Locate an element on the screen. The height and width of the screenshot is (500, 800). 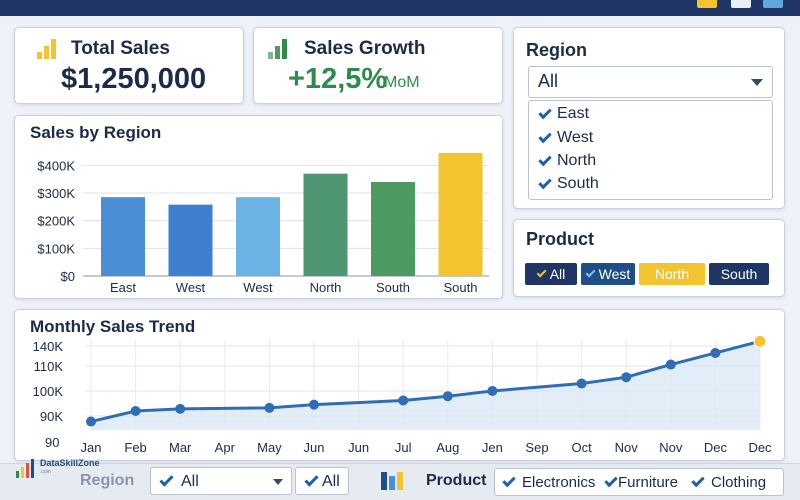
product-chip-north: North is located at coordinates (672, 274).